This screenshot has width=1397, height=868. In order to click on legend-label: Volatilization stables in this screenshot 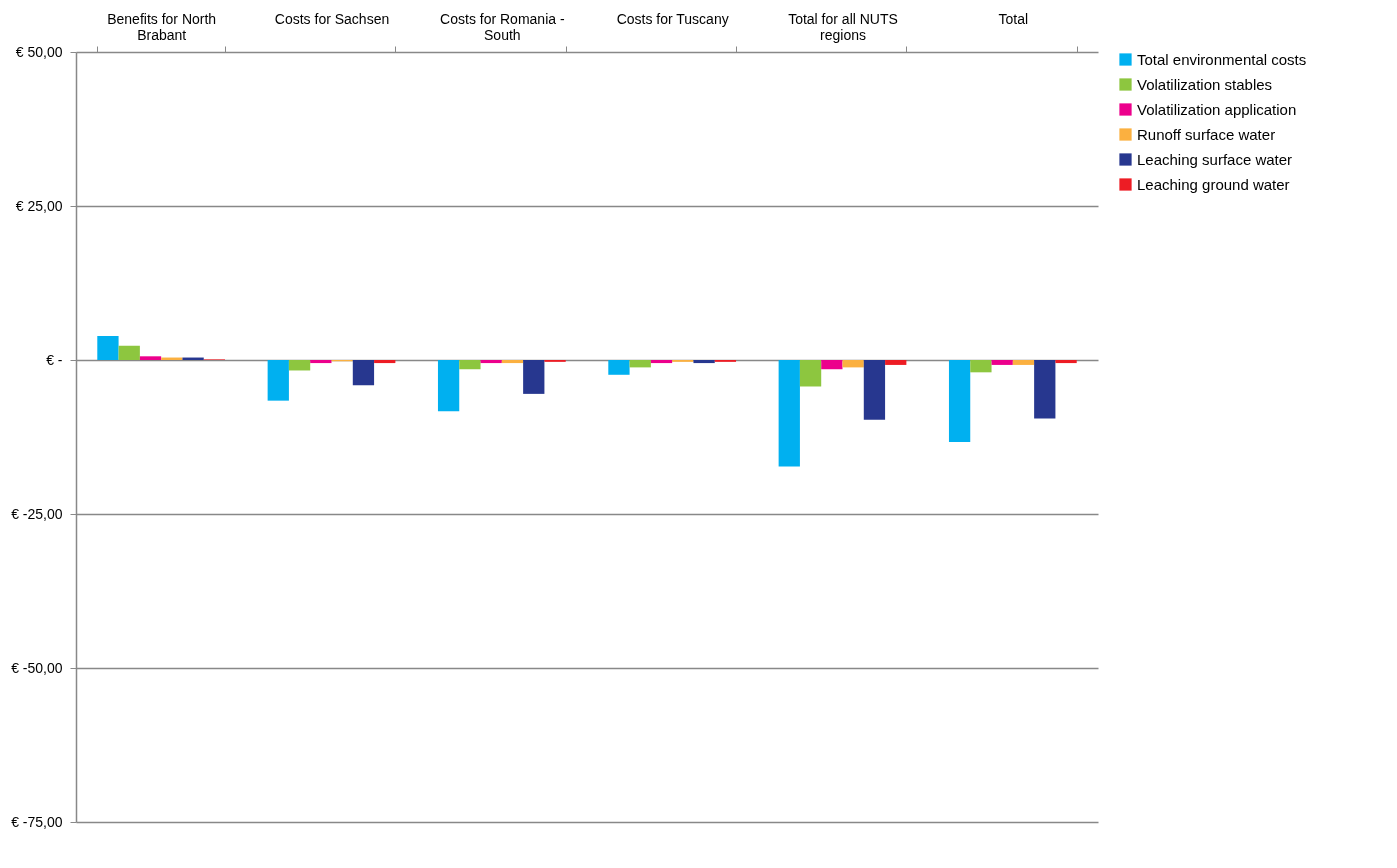, I will do `click(1205, 84)`.